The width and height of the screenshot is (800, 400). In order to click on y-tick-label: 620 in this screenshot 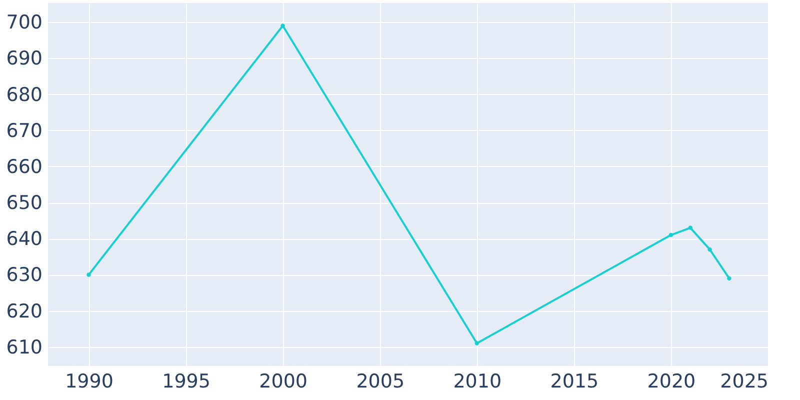, I will do `click(24, 311)`.